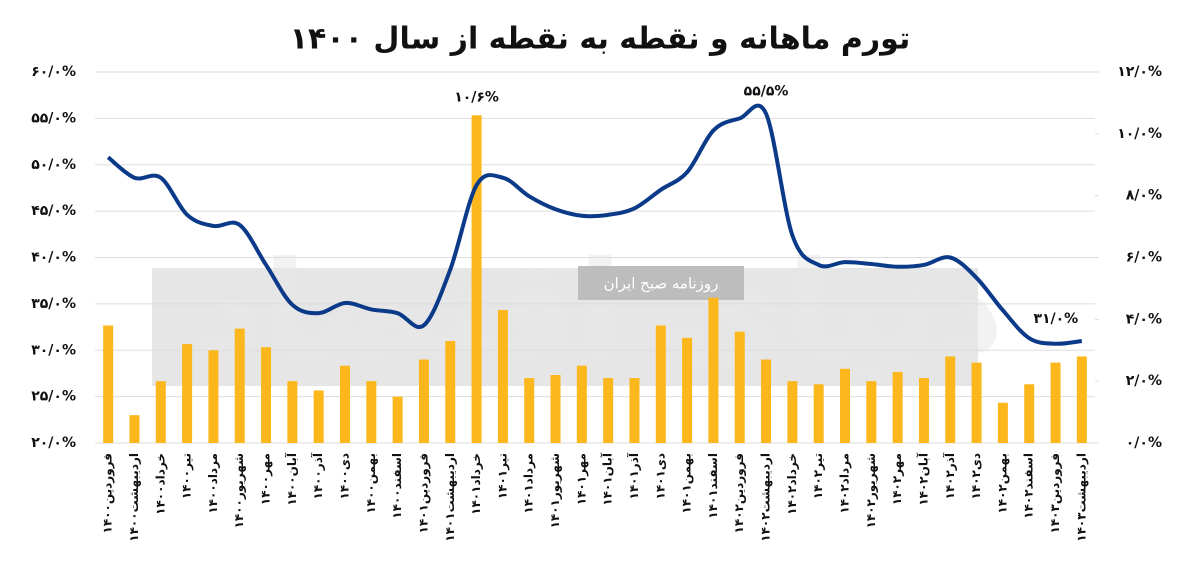 This screenshot has width=1200, height=576. What do you see at coordinates (1081, 497) in the screenshot?
I see `x-tick-label: اردیبهشت۱۴۰۳` at bounding box center [1081, 497].